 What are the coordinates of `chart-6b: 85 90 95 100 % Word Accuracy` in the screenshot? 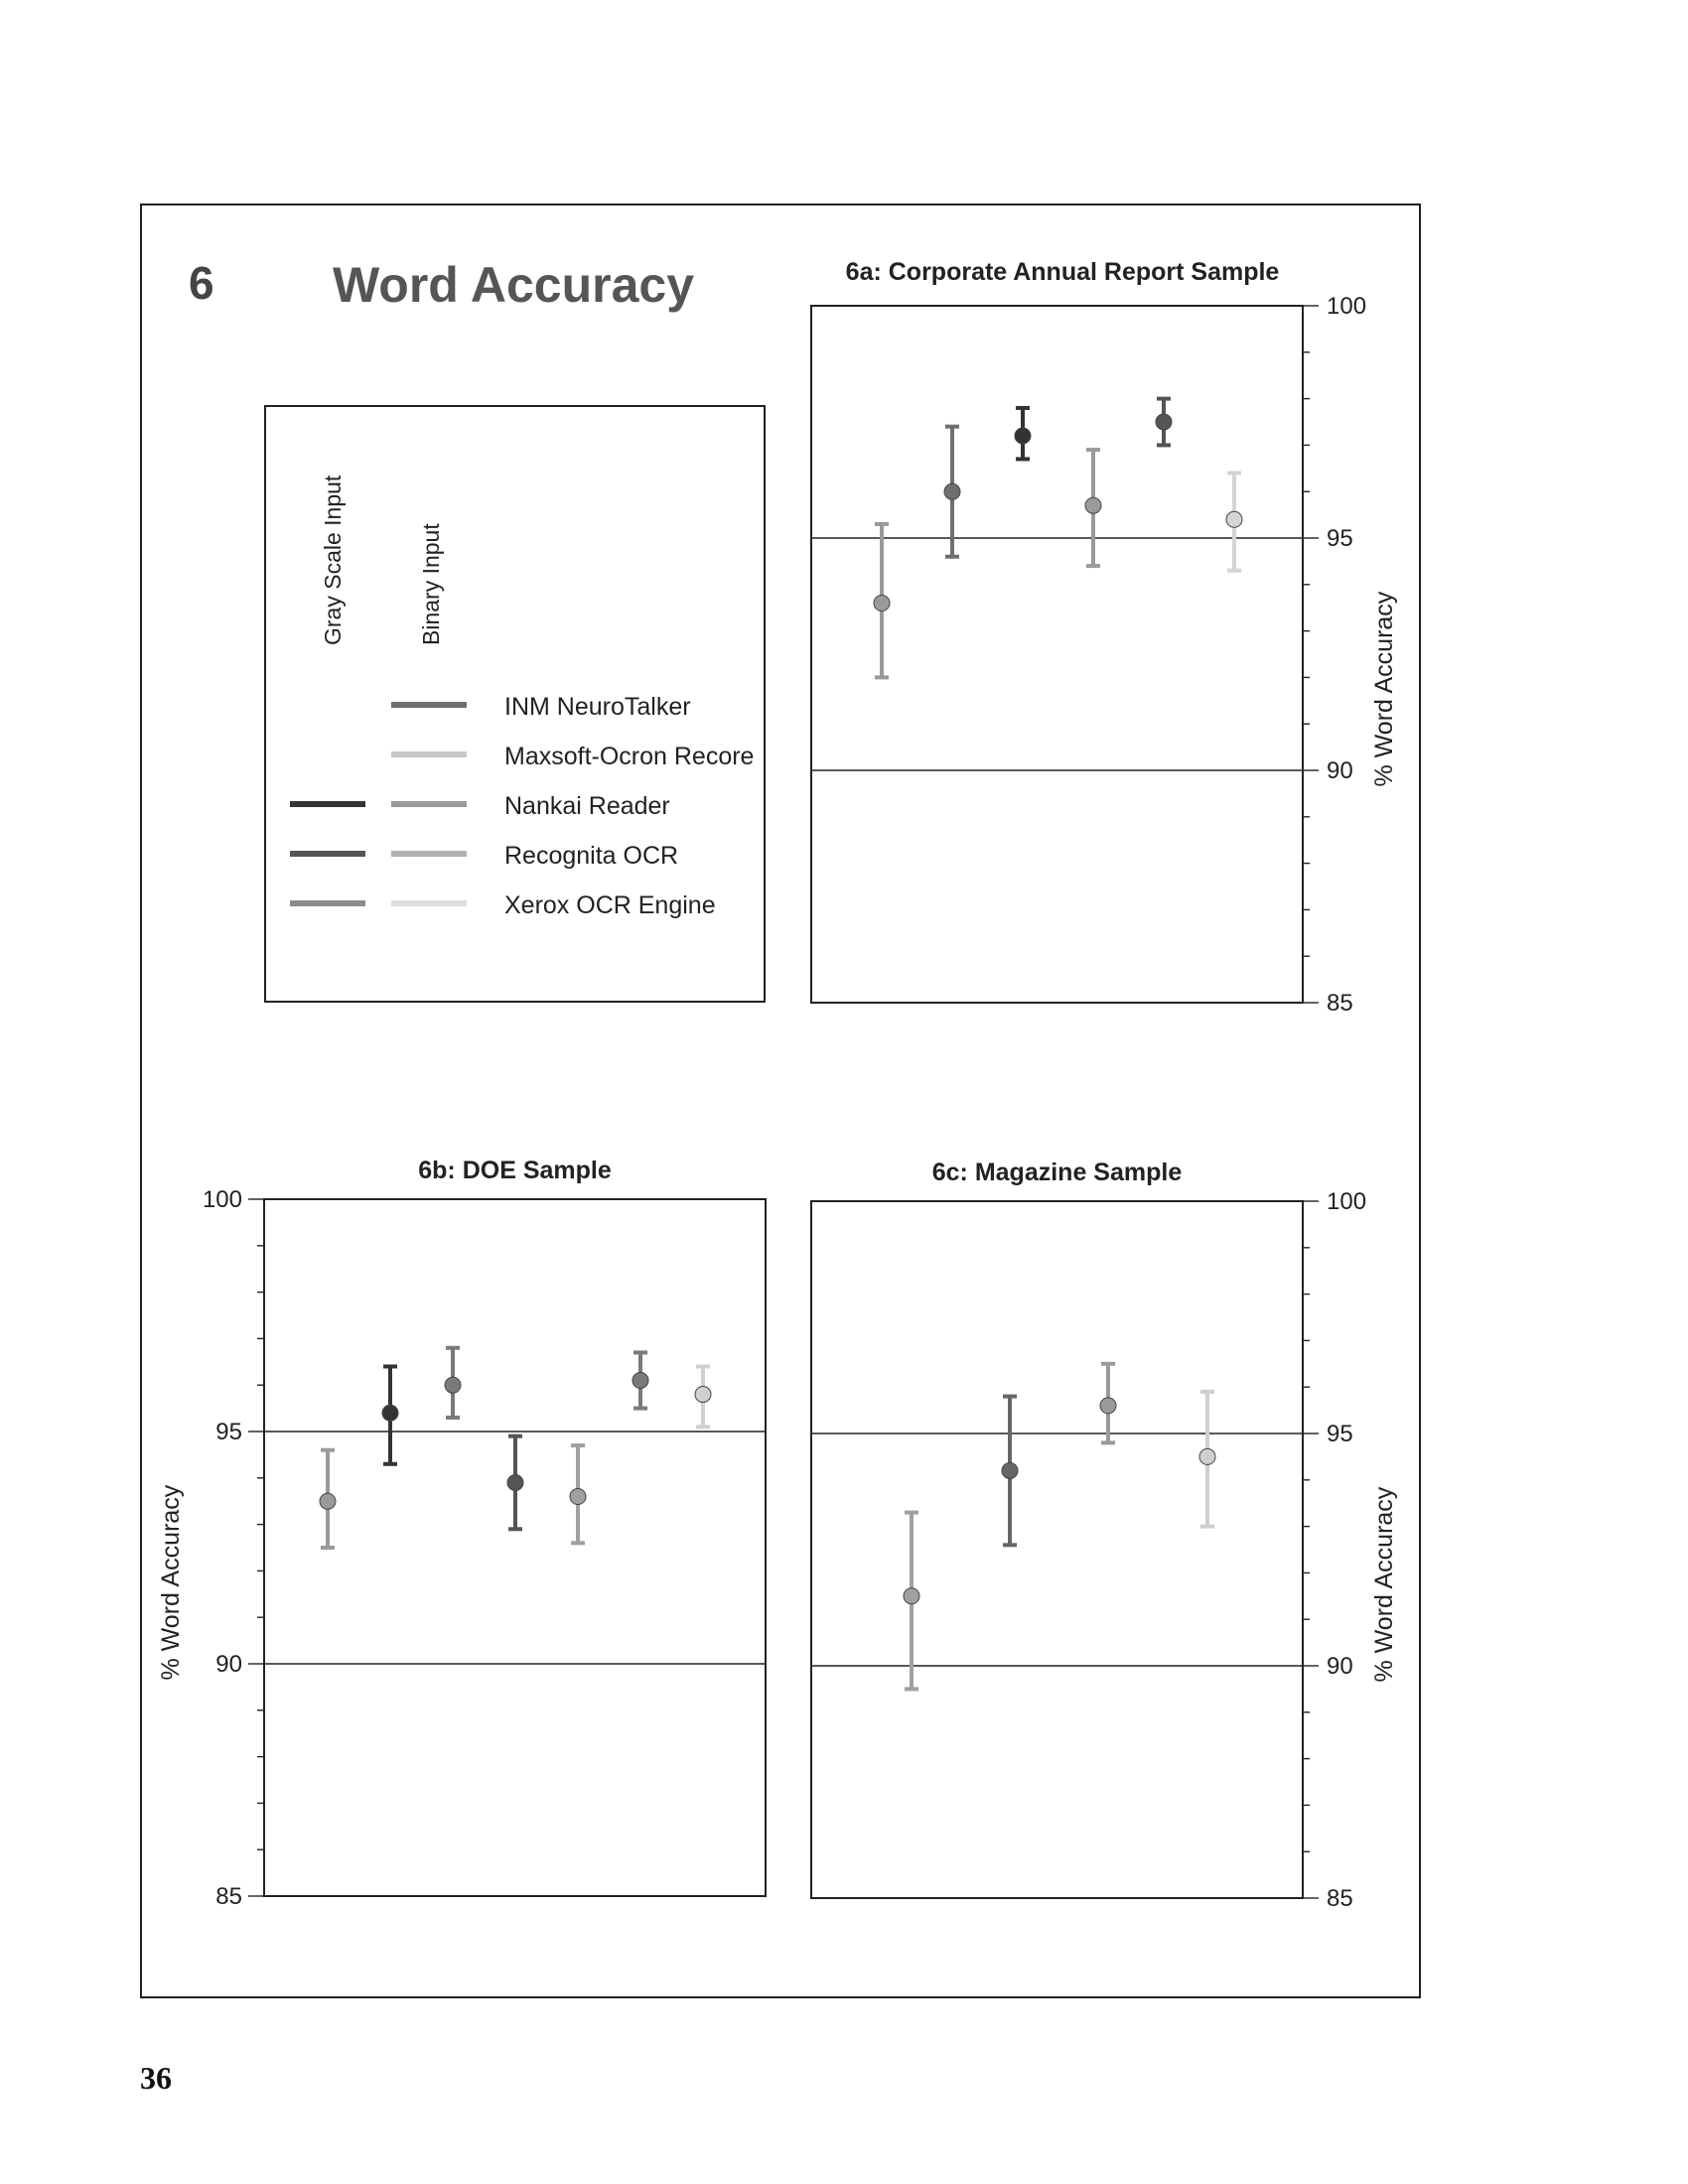 It's located at (462, 1548).